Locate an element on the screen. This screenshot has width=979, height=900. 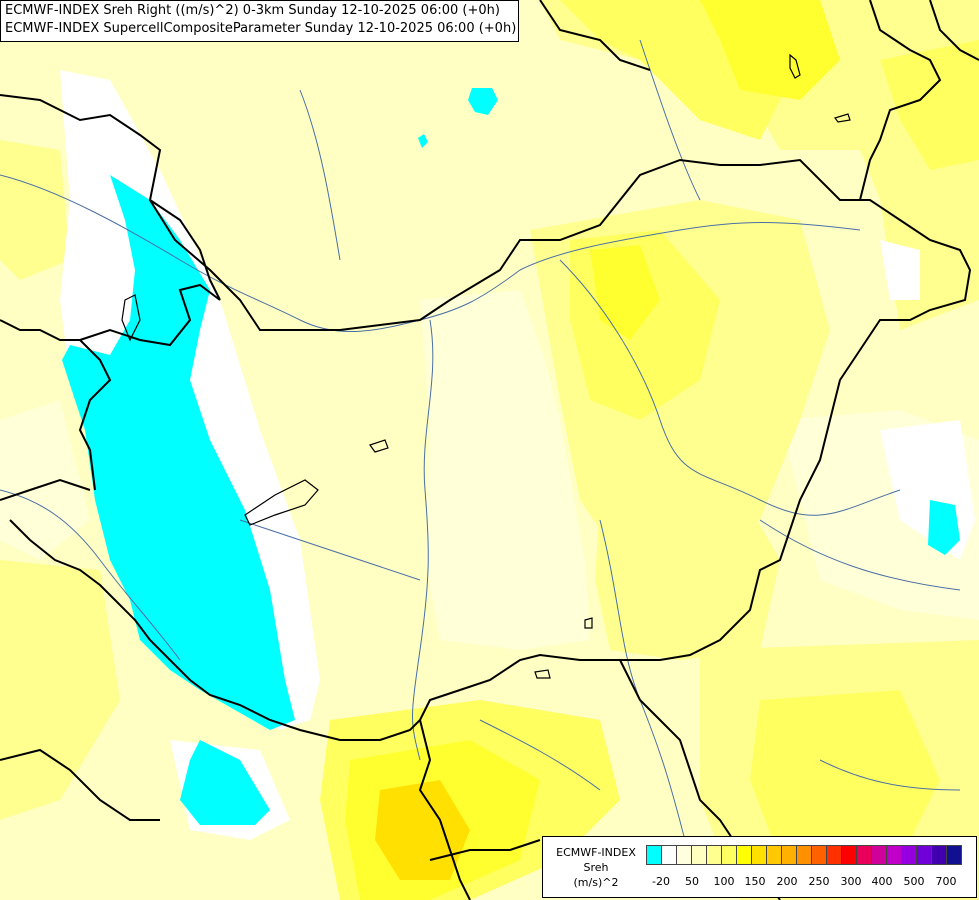
legend-tick-label: 200 is located at coordinates (787, 881).